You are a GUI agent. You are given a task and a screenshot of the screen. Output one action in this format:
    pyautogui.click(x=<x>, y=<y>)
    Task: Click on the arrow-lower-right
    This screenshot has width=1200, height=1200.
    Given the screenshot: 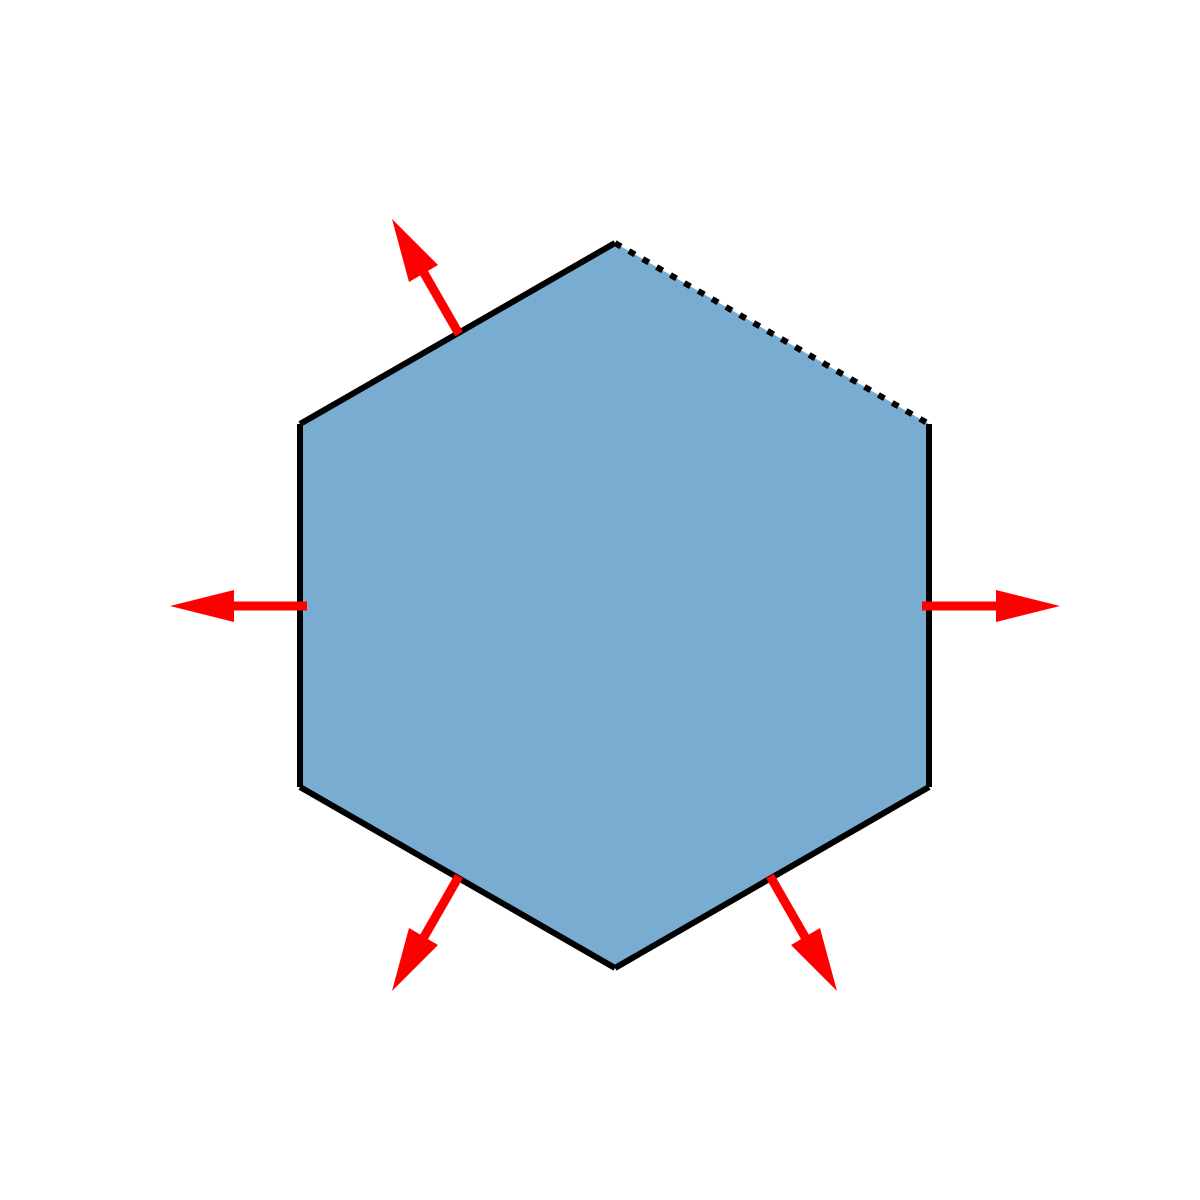 What is the action you would take?
    pyautogui.click(x=801, y=932)
    